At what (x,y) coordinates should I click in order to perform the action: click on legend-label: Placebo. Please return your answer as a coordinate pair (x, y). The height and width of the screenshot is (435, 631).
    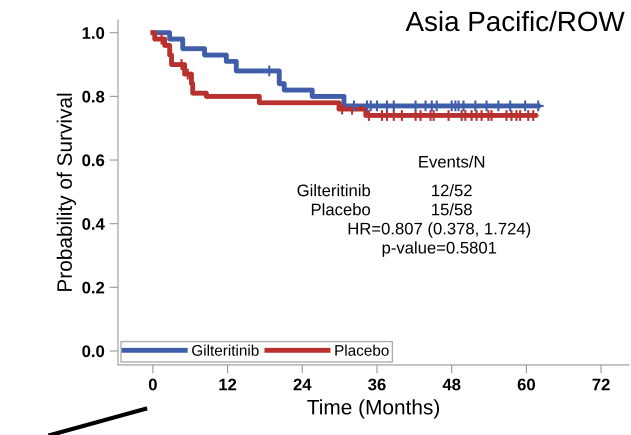
    Looking at the image, I should click on (362, 350).